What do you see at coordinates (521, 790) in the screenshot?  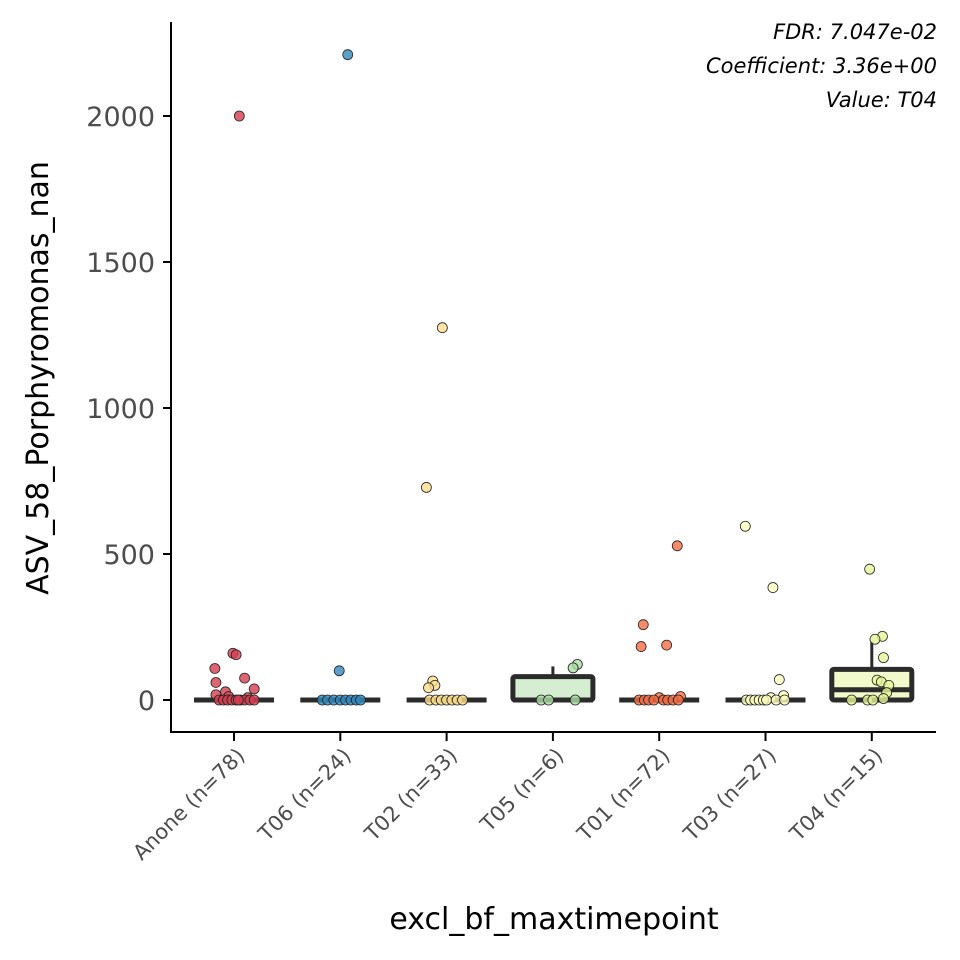 I see `x-tick-label: T05 (n=6)` at bounding box center [521, 790].